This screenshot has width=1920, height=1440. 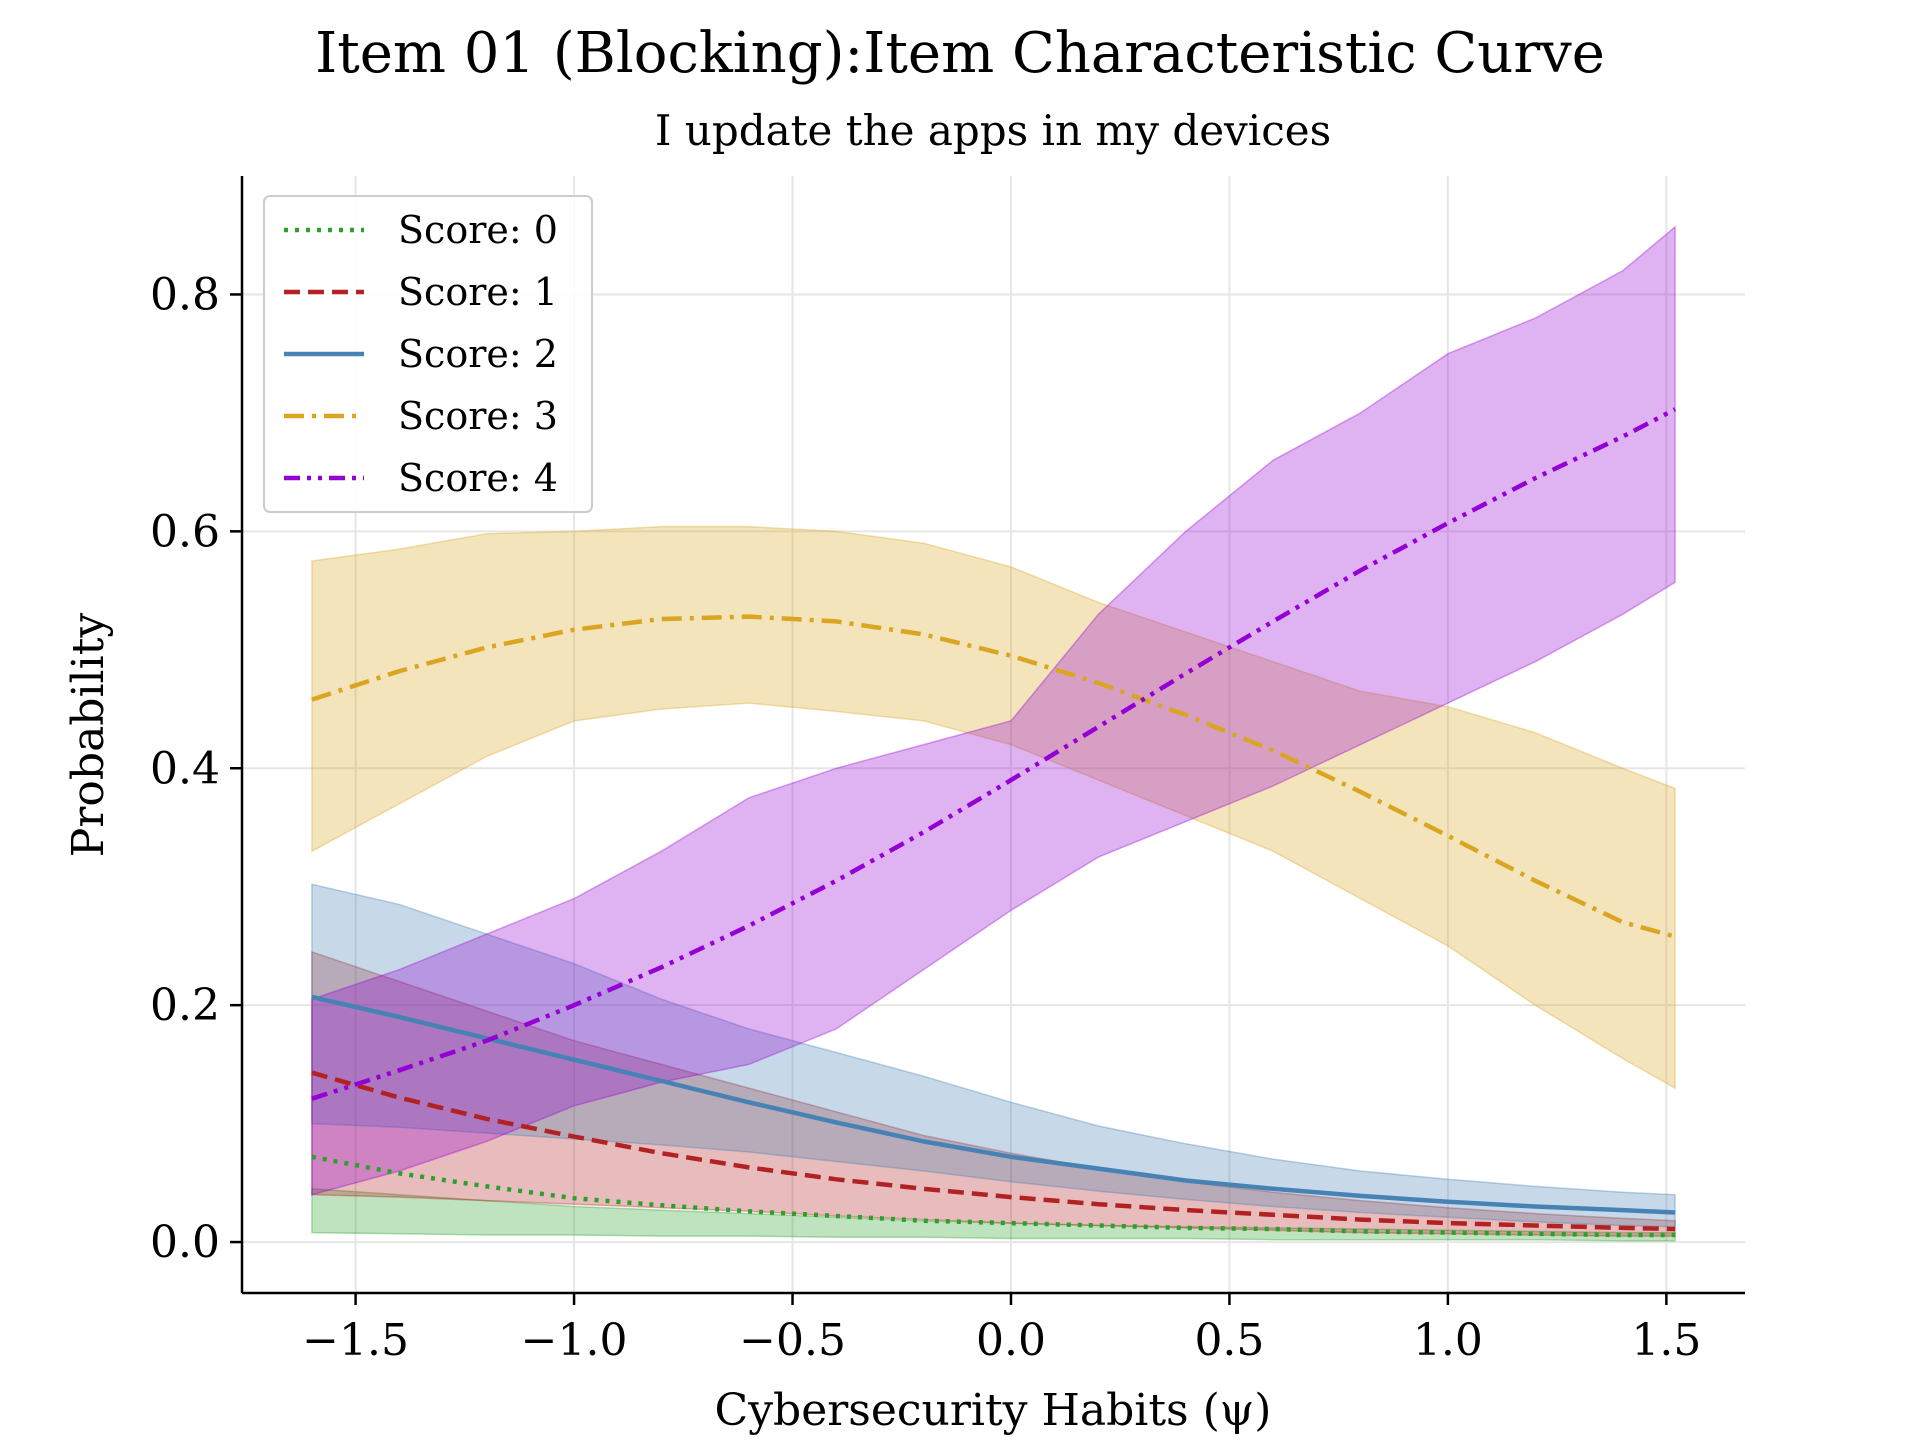 I want to click on y-tick-label-3: 0.6, so click(x=185, y=531).